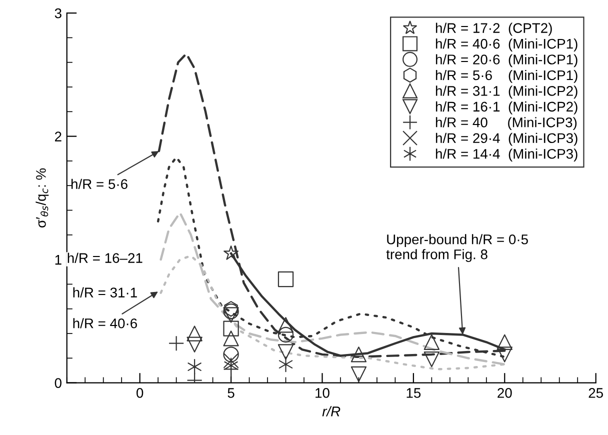 The height and width of the screenshot is (435, 608). Describe the element at coordinates (507, 76) in the screenshot. I see `legend-label: h/R = 5·6 (Mini-ICP1)` at that location.